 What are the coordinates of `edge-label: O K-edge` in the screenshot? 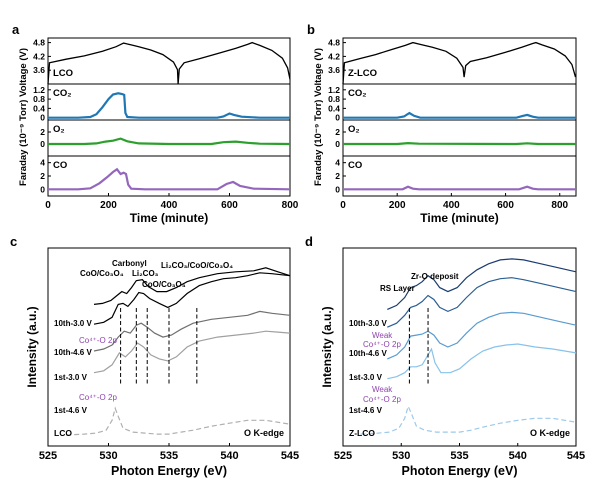 It's located at (264, 433).